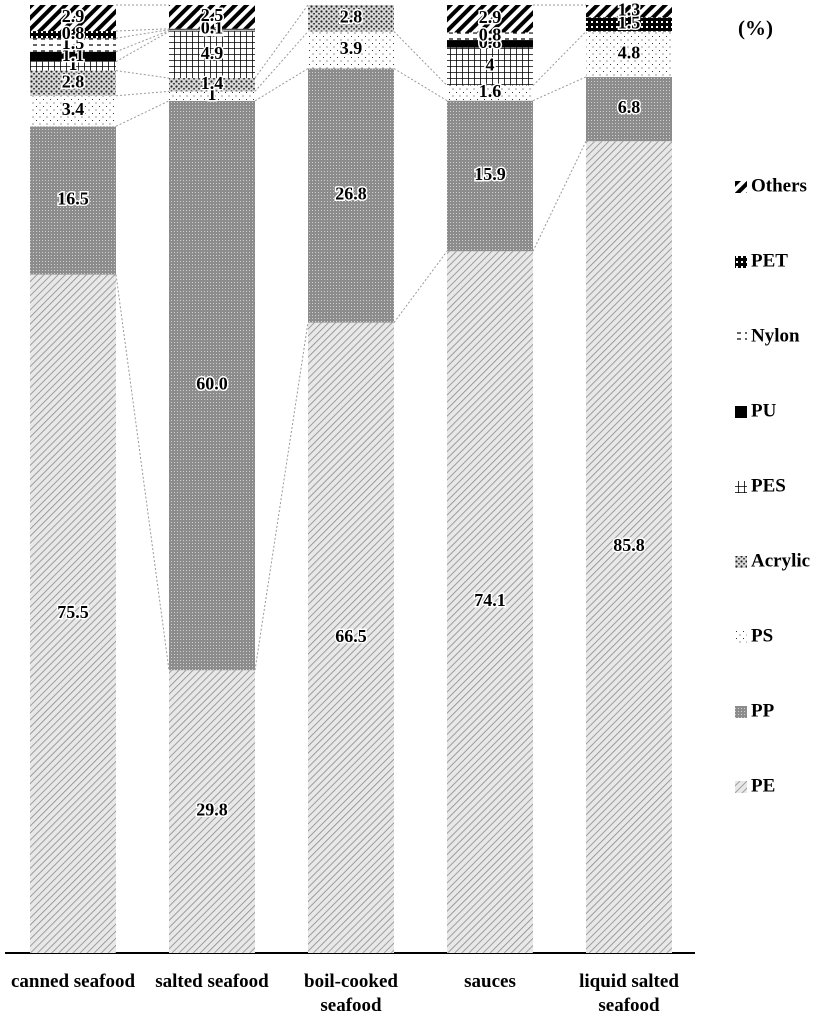  Describe the element at coordinates (755, 28) in the screenshot. I see `unit-label: (%)` at that location.